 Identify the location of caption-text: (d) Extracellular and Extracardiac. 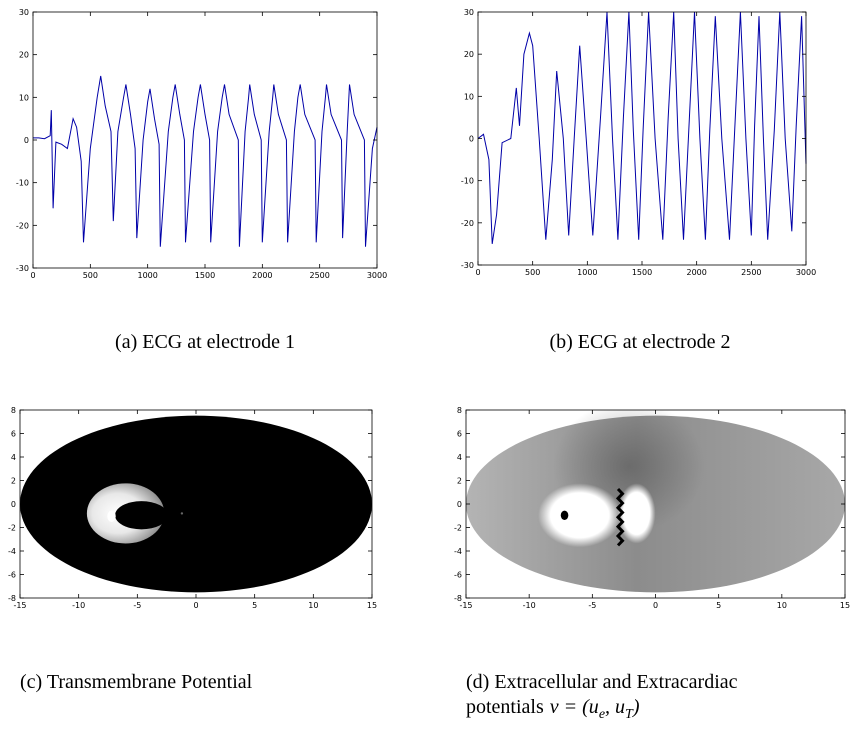
(602, 682).